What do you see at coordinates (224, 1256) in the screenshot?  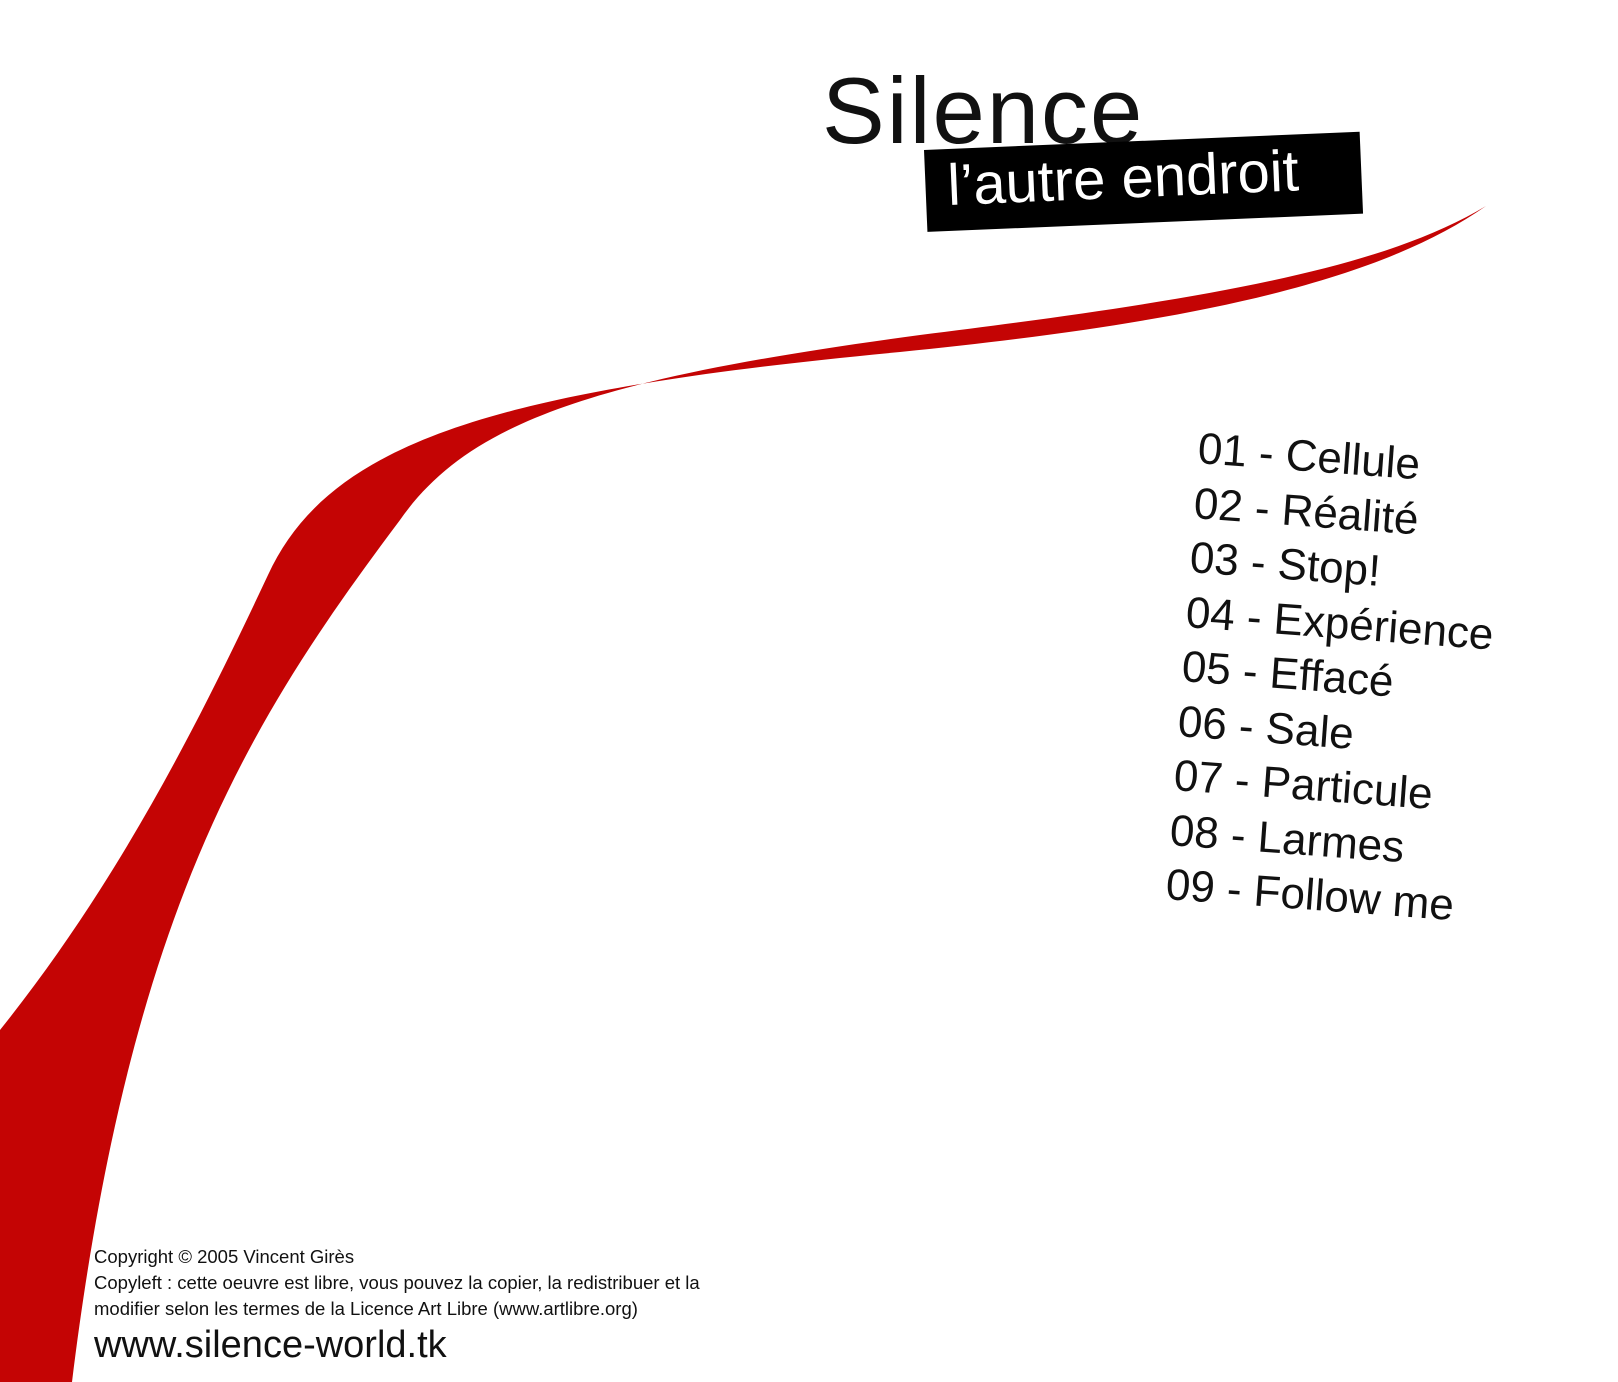 I see `copyright-line: Copyright © 2005 Vincent Girès` at bounding box center [224, 1256].